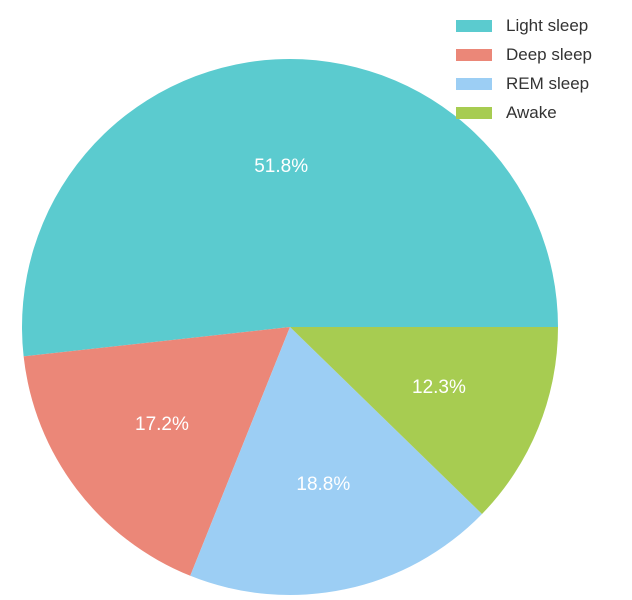 Image resolution: width=632 pixels, height=600 pixels. What do you see at coordinates (424, 420) in the screenshot?
I see `pie-slice-awake` at bounding box center [424, 420].